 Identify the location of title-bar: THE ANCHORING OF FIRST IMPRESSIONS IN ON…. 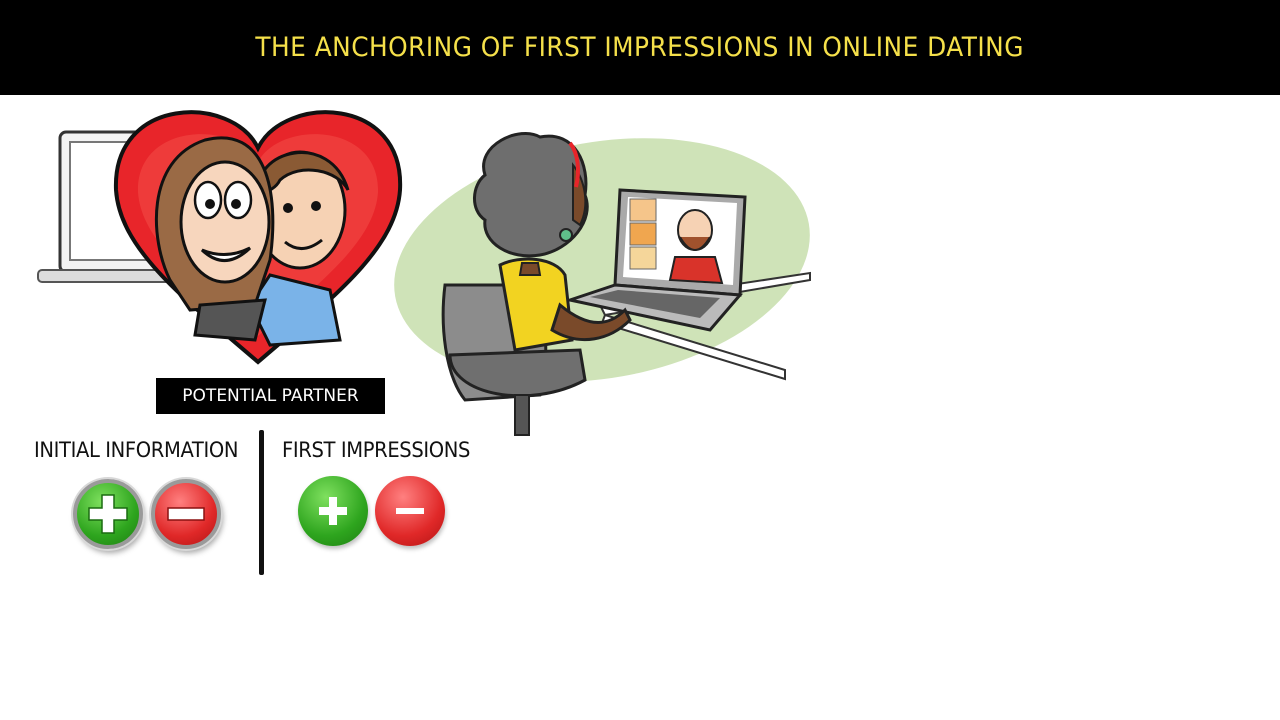
(640, 47).